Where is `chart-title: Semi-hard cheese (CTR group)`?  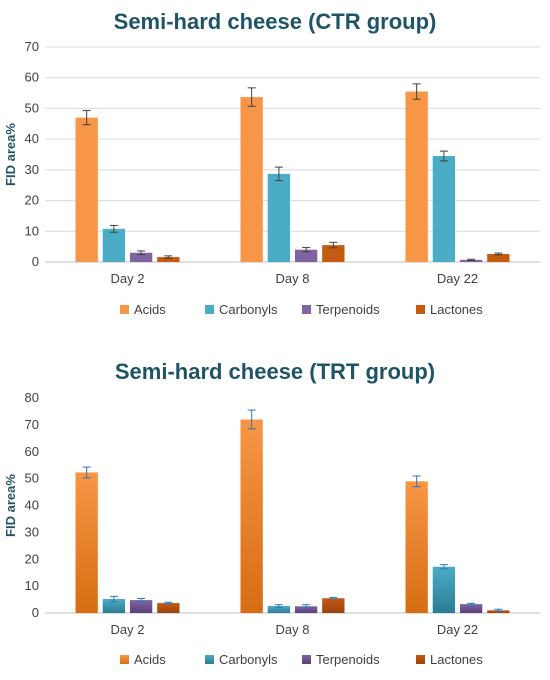
chart-title: Semi-hard cheese (CTR group) is located at coordinates (275, 21).